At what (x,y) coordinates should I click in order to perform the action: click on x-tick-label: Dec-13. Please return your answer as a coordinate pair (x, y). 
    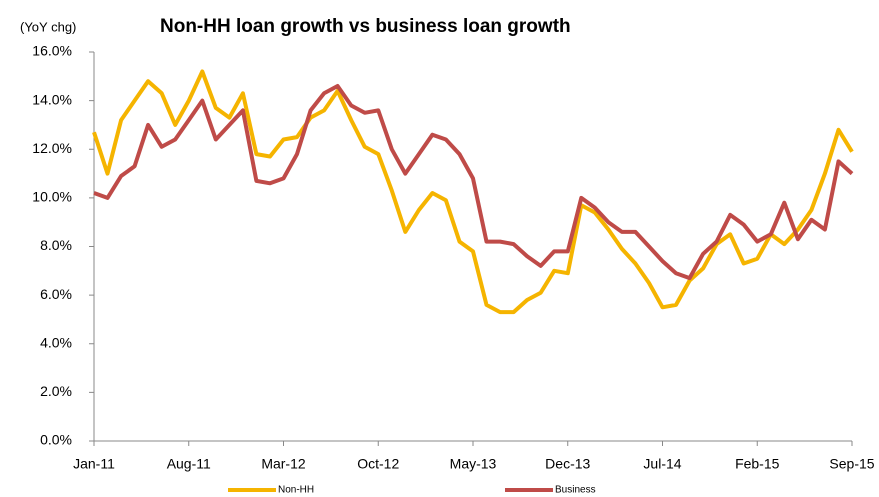
    Looking at the image, I should click on (567, 464).